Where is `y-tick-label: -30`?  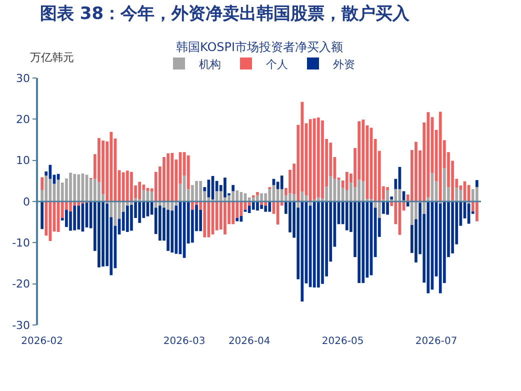 y-tick-label: -30 is located at coordinates (21, 325).